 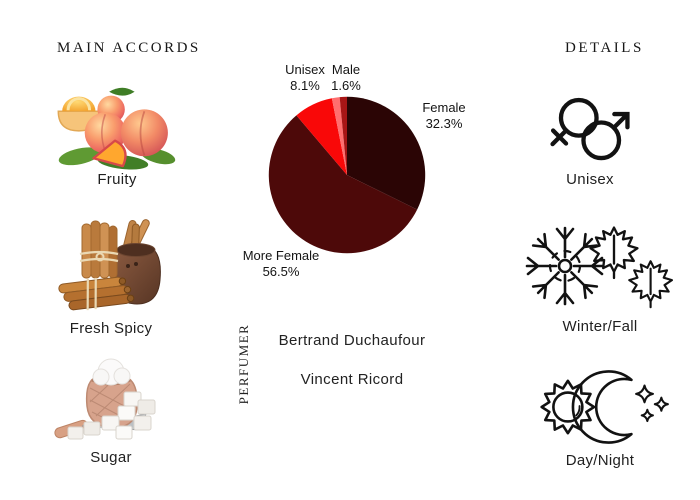 I want to click on sugar-image, so click(x=109, y=398).